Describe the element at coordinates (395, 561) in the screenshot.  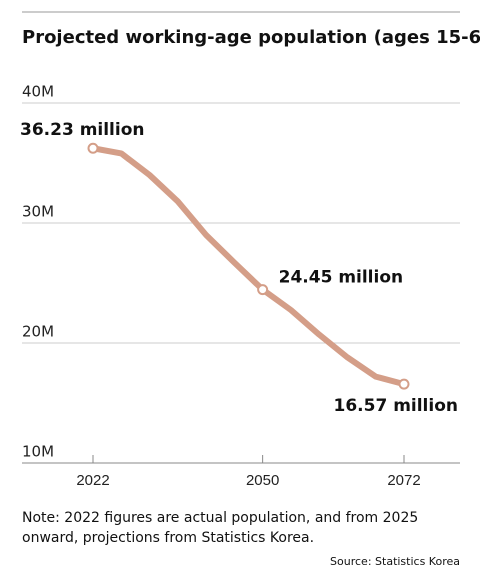
I see `source: Source: Statistics Korea` at that location.